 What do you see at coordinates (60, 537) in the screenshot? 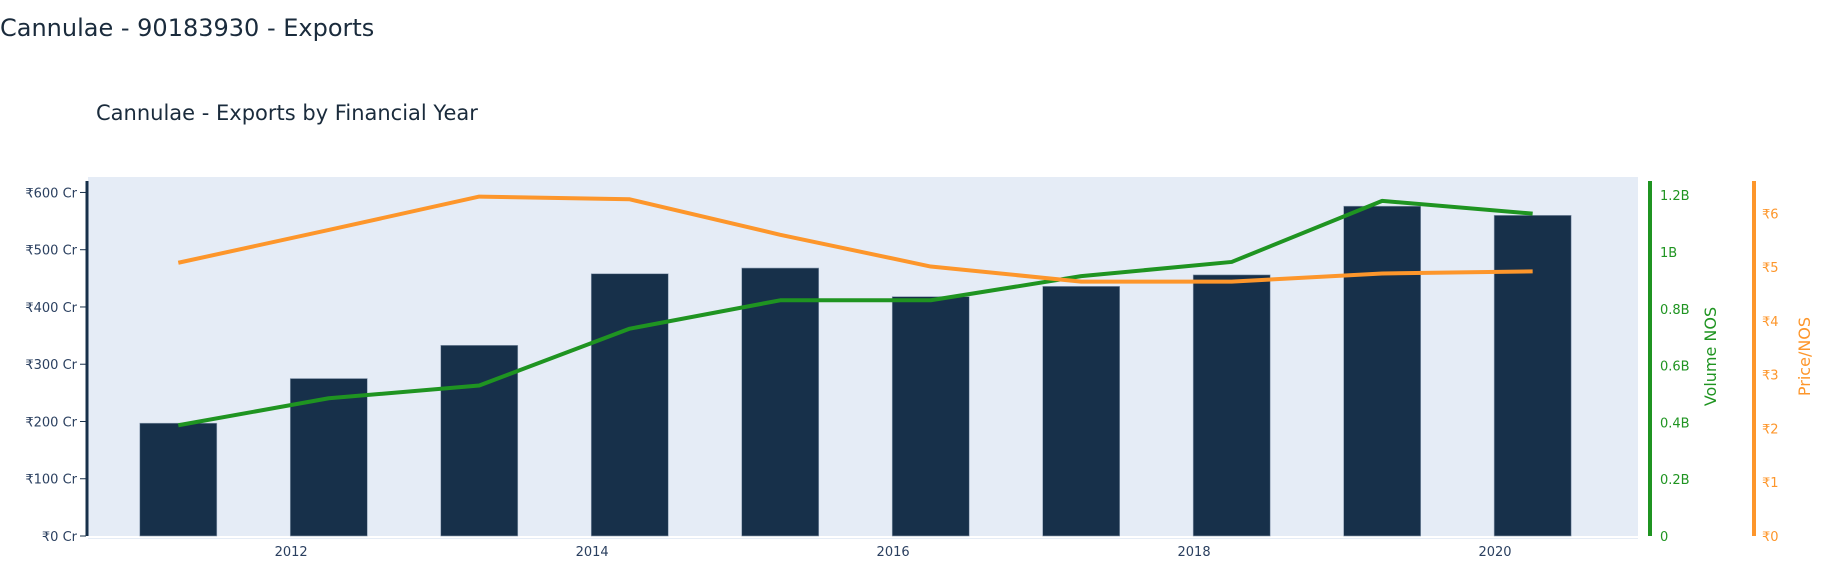
I see `y-tick-label: ₹0 Cr` at bounding box center [60, 537].